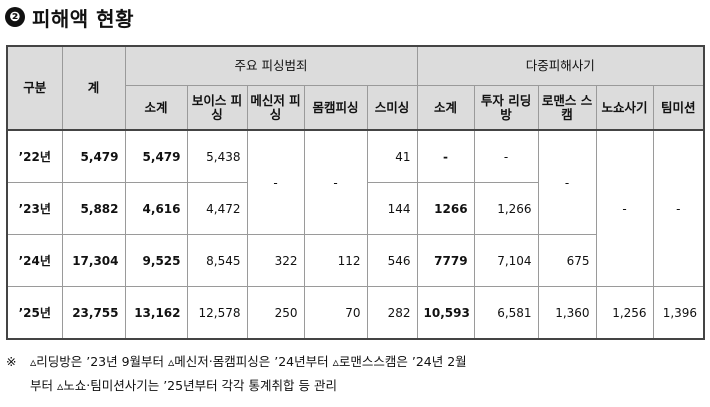 This screenshot has height=407, width=710. What do you see at coordinates (93, 156) in the screenshot?
I see `cell-total: 5,479` at bounding box center [93, 156].